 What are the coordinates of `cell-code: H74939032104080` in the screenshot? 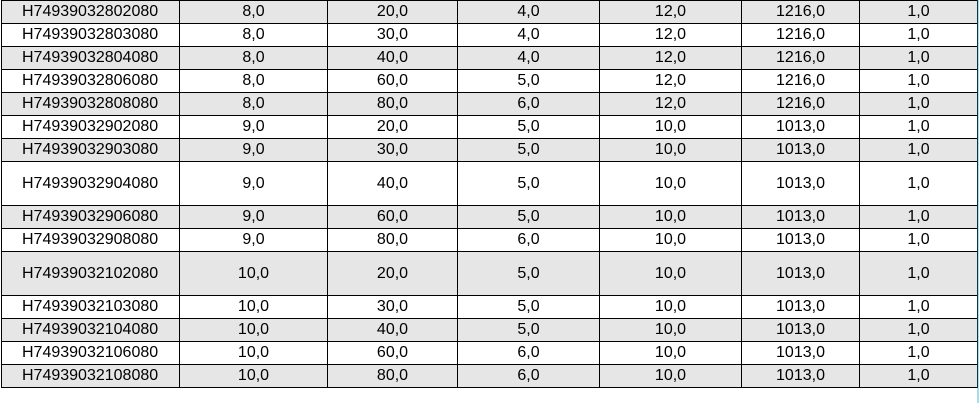 It's located at (90, 330).